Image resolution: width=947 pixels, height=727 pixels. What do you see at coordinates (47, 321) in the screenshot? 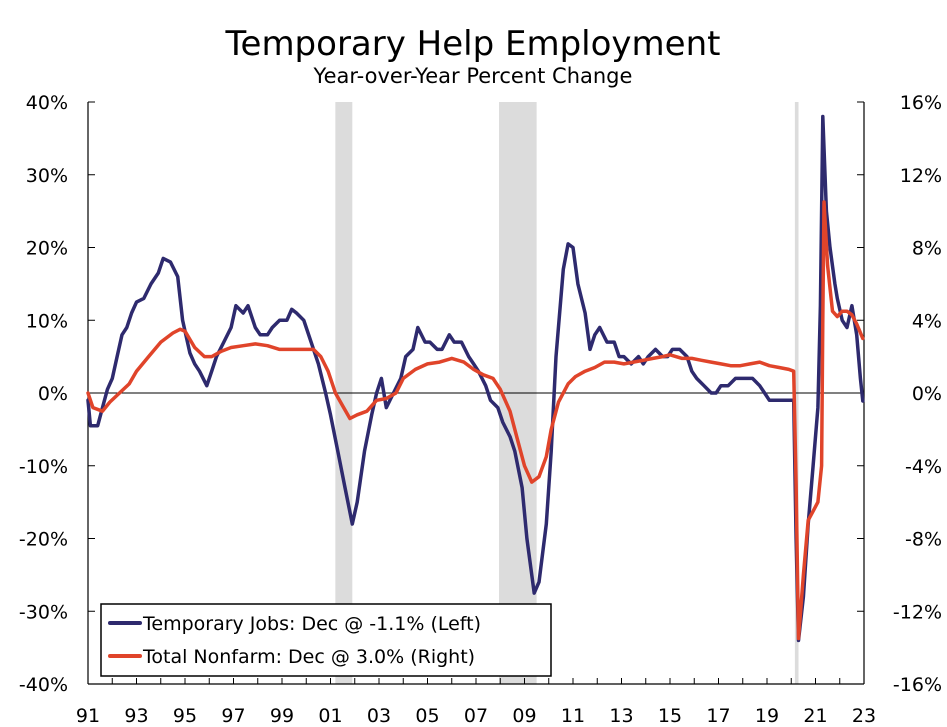
I see `y-left-tick-label: 10%` at bounding box center [47, 321].